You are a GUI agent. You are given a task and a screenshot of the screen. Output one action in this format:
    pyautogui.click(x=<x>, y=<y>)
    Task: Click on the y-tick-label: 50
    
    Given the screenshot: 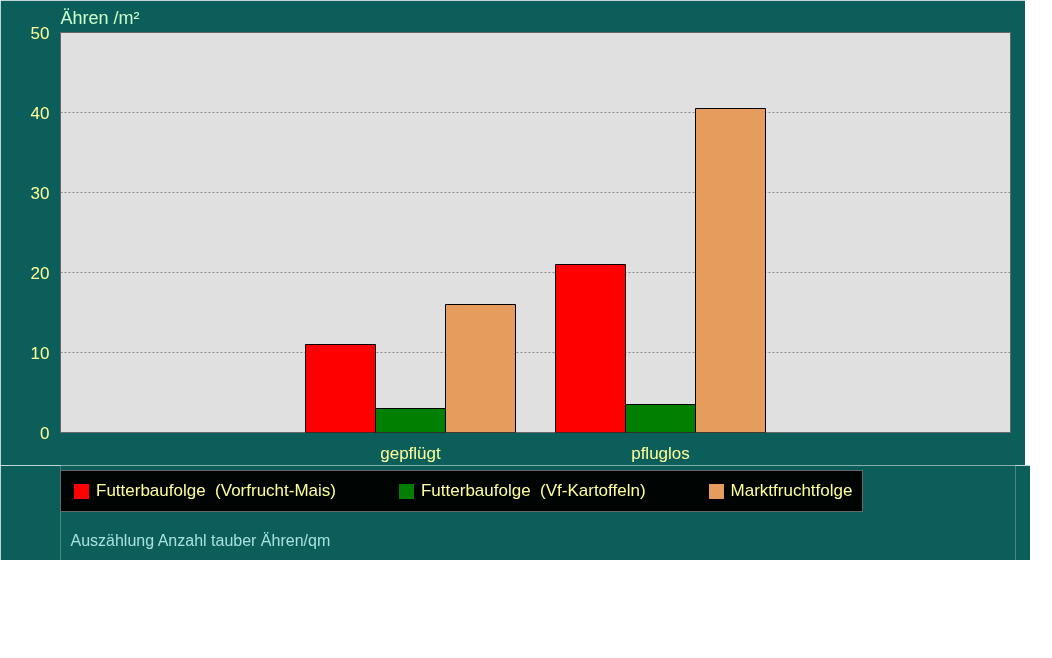 What is the action you would take?
    pyautogui.click(x=40, y=33)
    